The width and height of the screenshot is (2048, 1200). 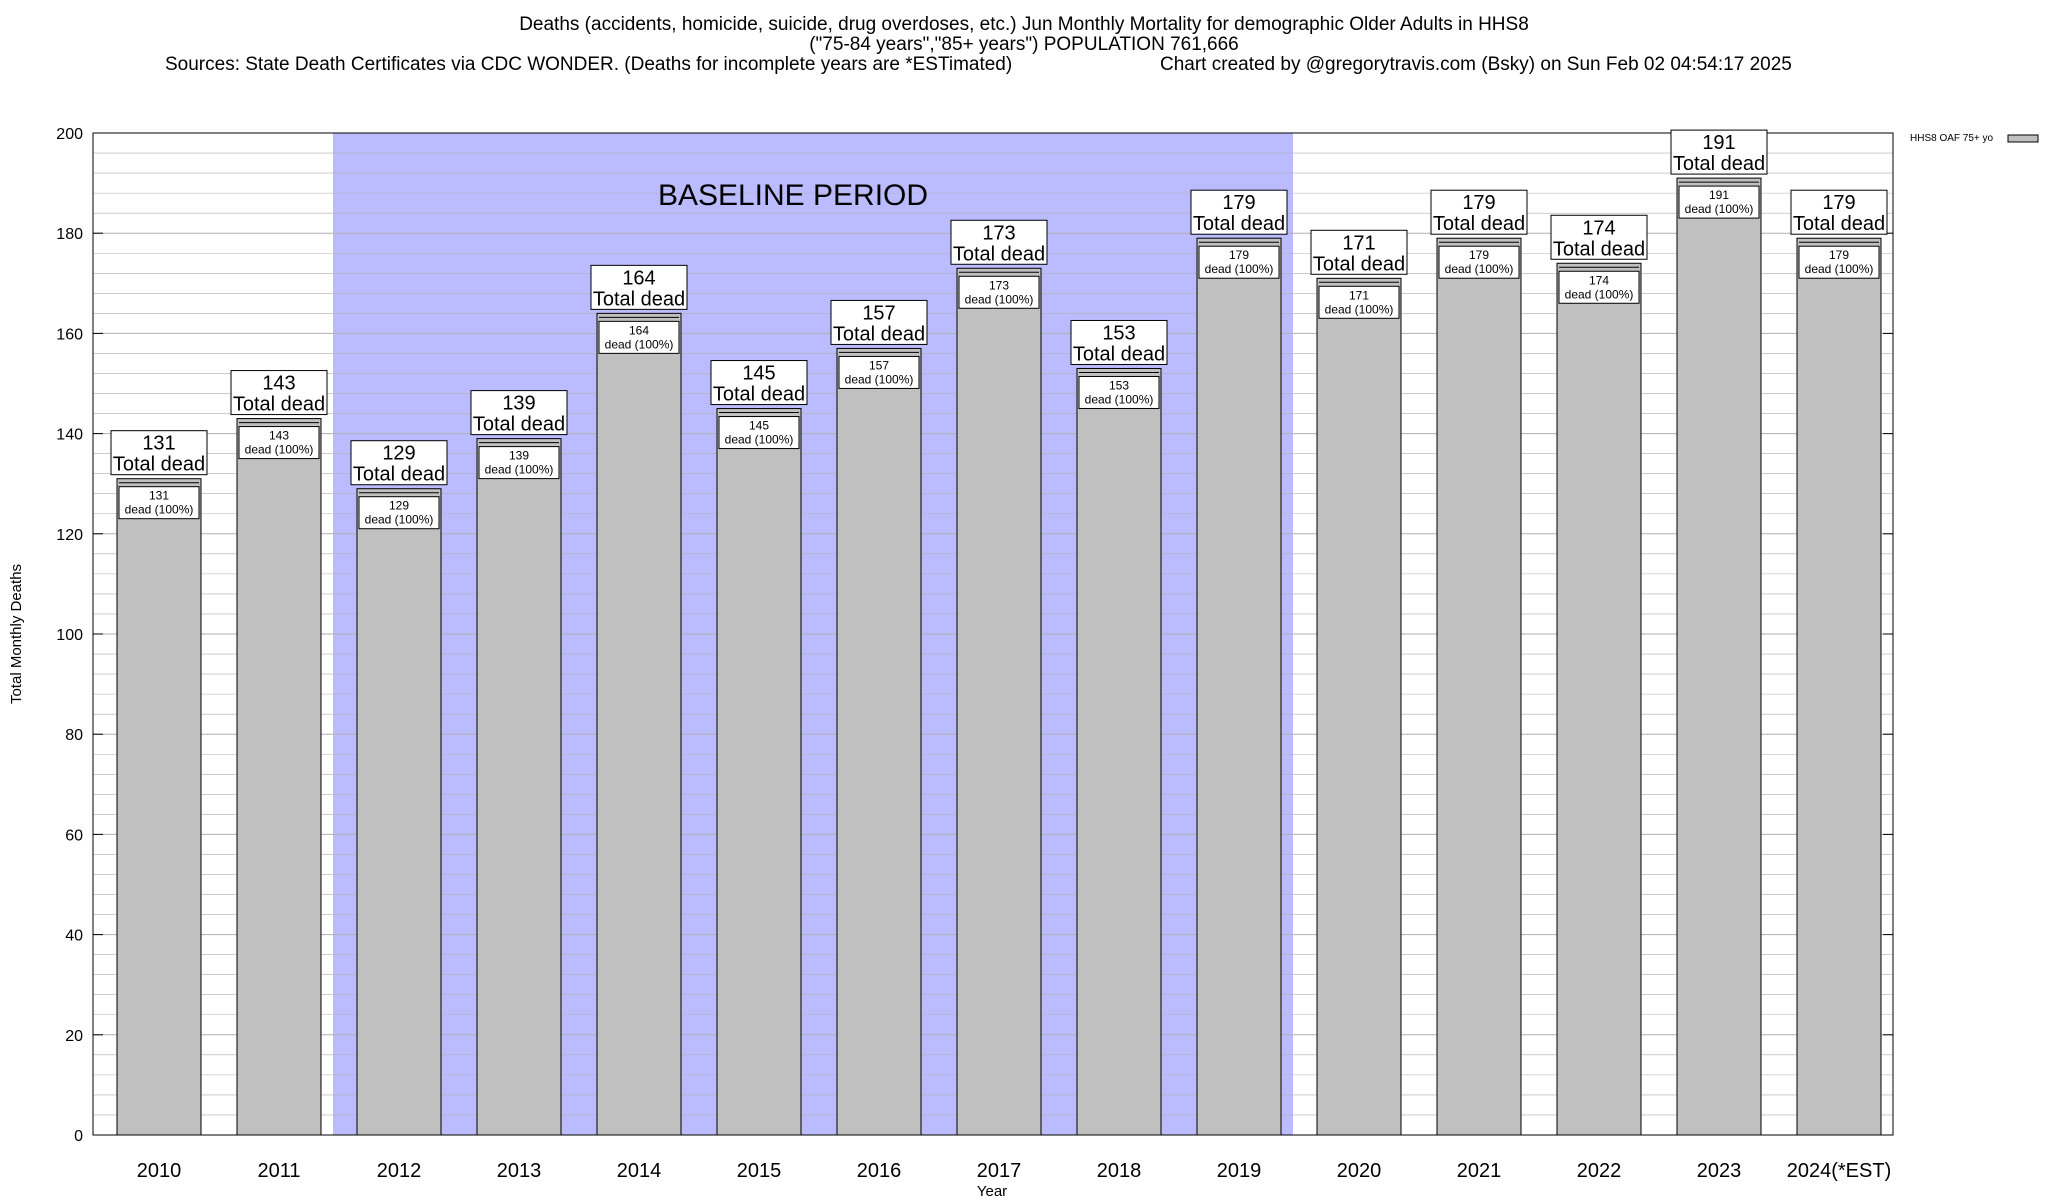 I want to click on x-tick-label: 2013, so click(x=519, y=1171).